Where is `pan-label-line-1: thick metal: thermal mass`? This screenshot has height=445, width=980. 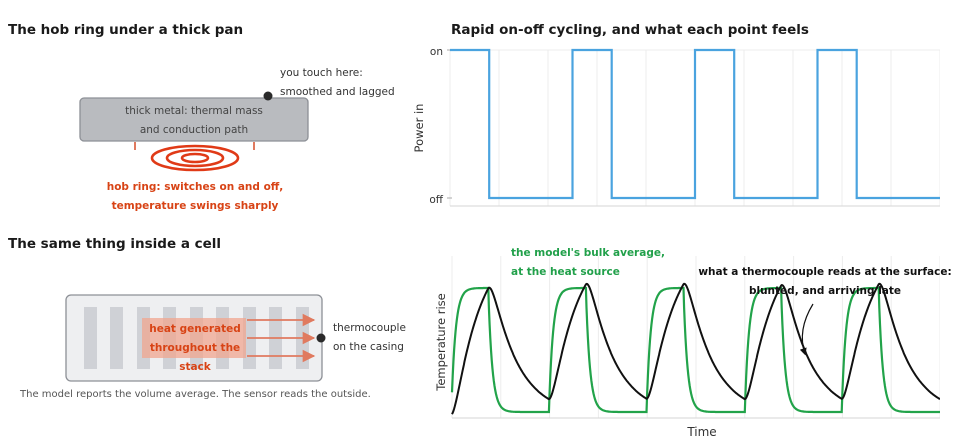 pan-label-line-1: thick metal: thermal mass is located at coordinates (194, 111).